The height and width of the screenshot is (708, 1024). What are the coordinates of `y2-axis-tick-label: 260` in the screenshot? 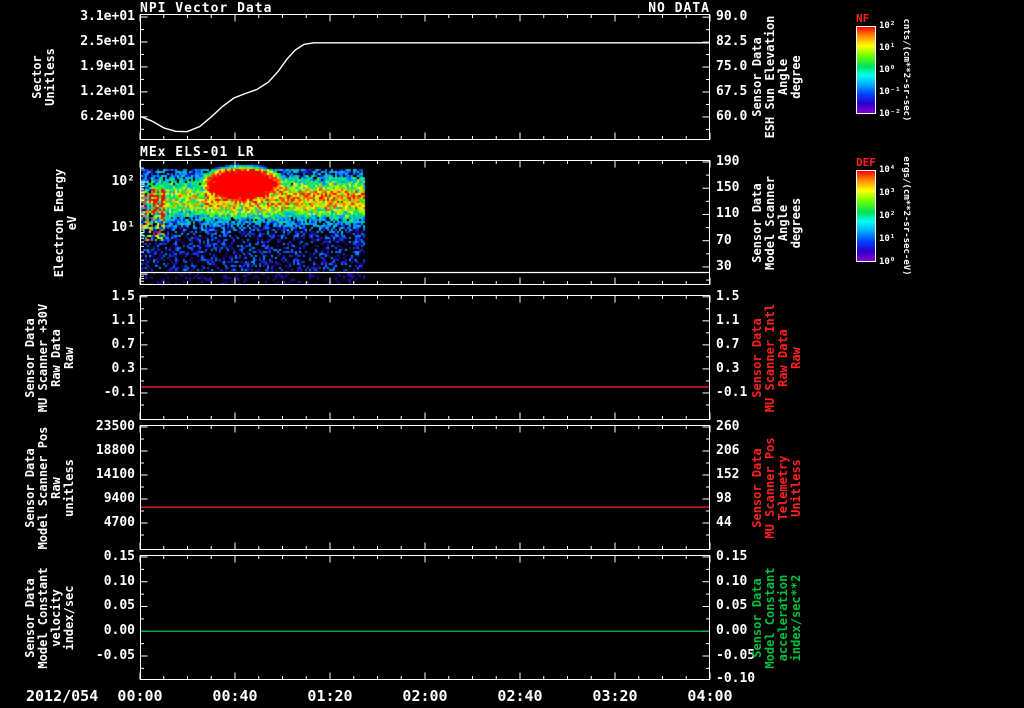 It's located at (728, 426).